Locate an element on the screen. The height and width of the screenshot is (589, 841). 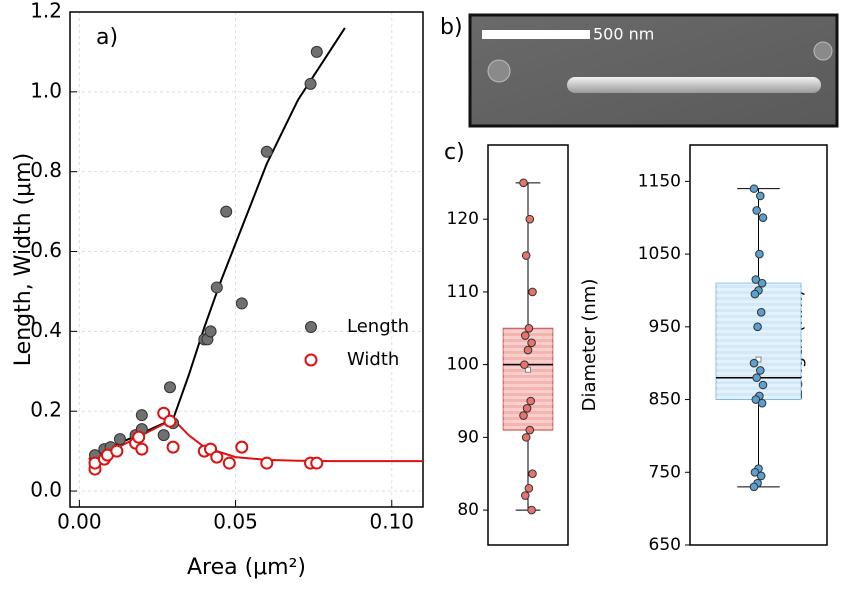
y-tick-label: 0.0 is located at coordinates (46, 490).